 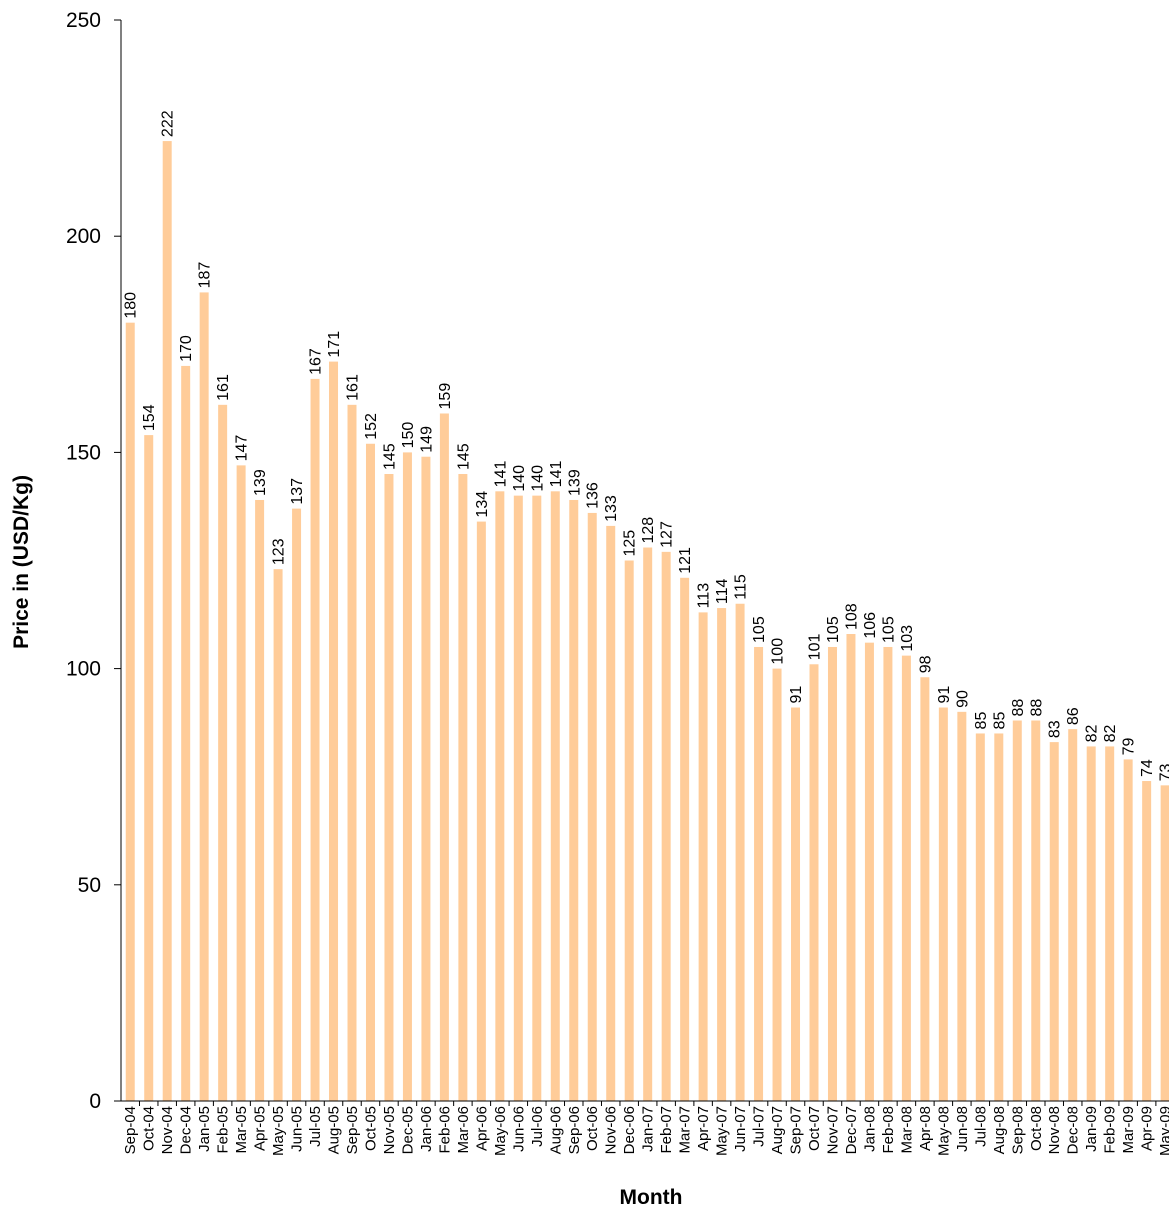 I want to click on x-tick-label: Jan-07, so click(x=648, y=1129).